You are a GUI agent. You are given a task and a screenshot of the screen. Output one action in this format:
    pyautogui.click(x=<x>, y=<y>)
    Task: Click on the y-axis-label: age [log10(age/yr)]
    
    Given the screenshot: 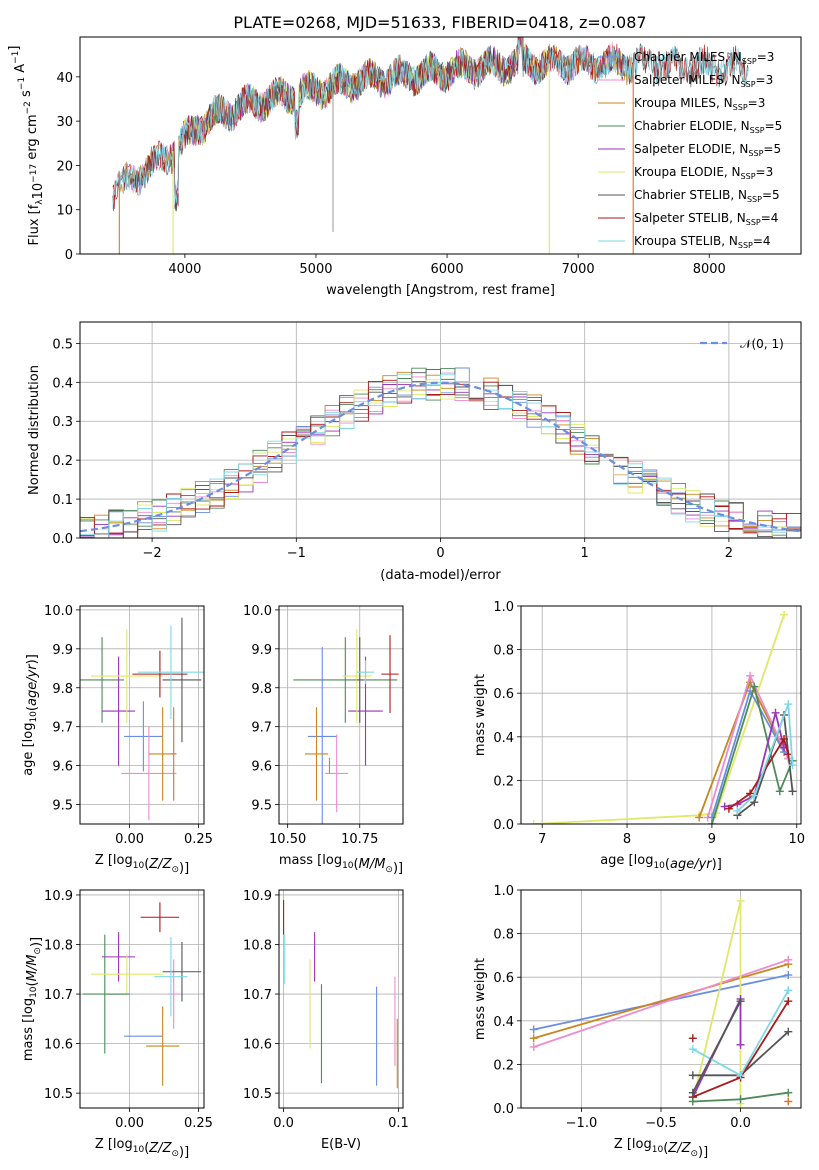 What is the action you would take?
    pyautogui.click(x=30, y=715)
    